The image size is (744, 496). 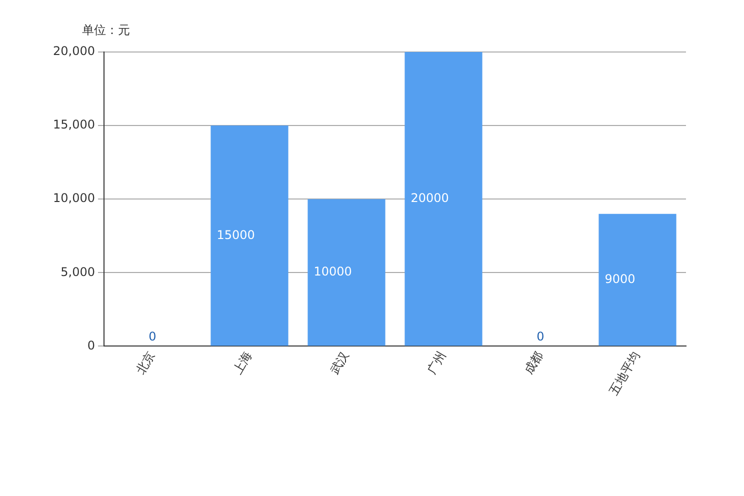 What do you see at coordinates (340, 362) in the screenshot?
I see `x-tick-label: 武汉` at bounding box center [340, 362].